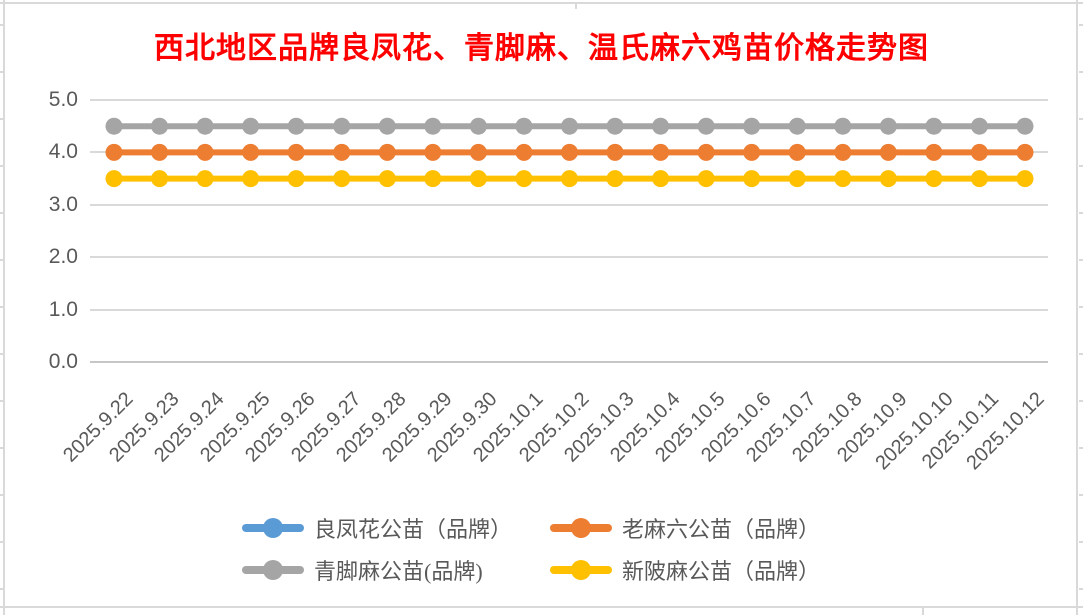 The height and width of the screenshot is (615, 1083). Describe the element at coordinates (63, 99) in the screenshot. I see `y-axis-label: 5.0` at that location.